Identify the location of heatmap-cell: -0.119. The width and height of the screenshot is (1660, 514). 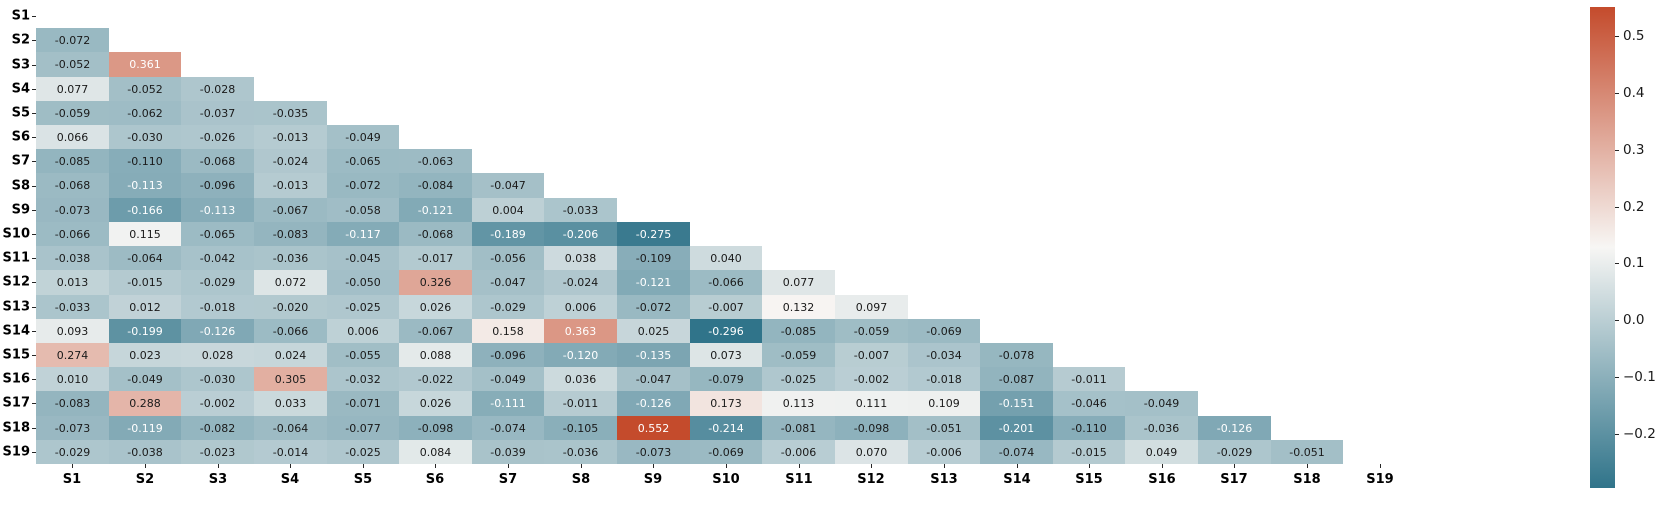
(145, 428).